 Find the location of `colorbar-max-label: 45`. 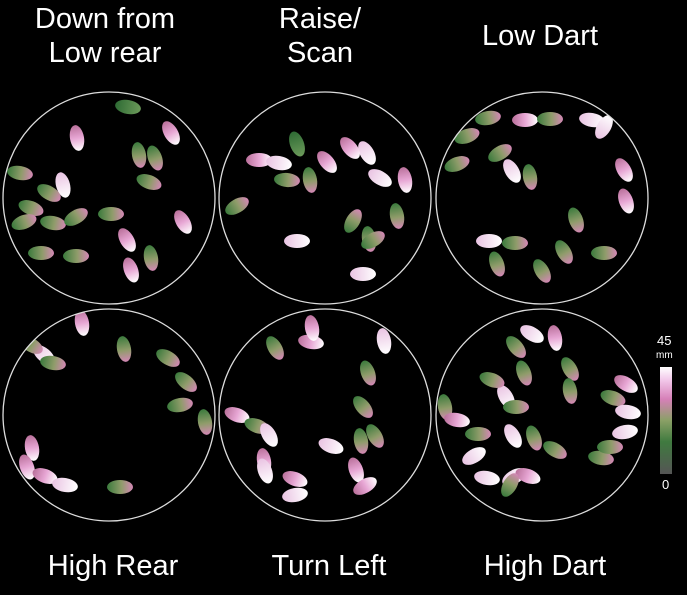

colorbar-max-label: 45 is located at coordinates (664, 340).